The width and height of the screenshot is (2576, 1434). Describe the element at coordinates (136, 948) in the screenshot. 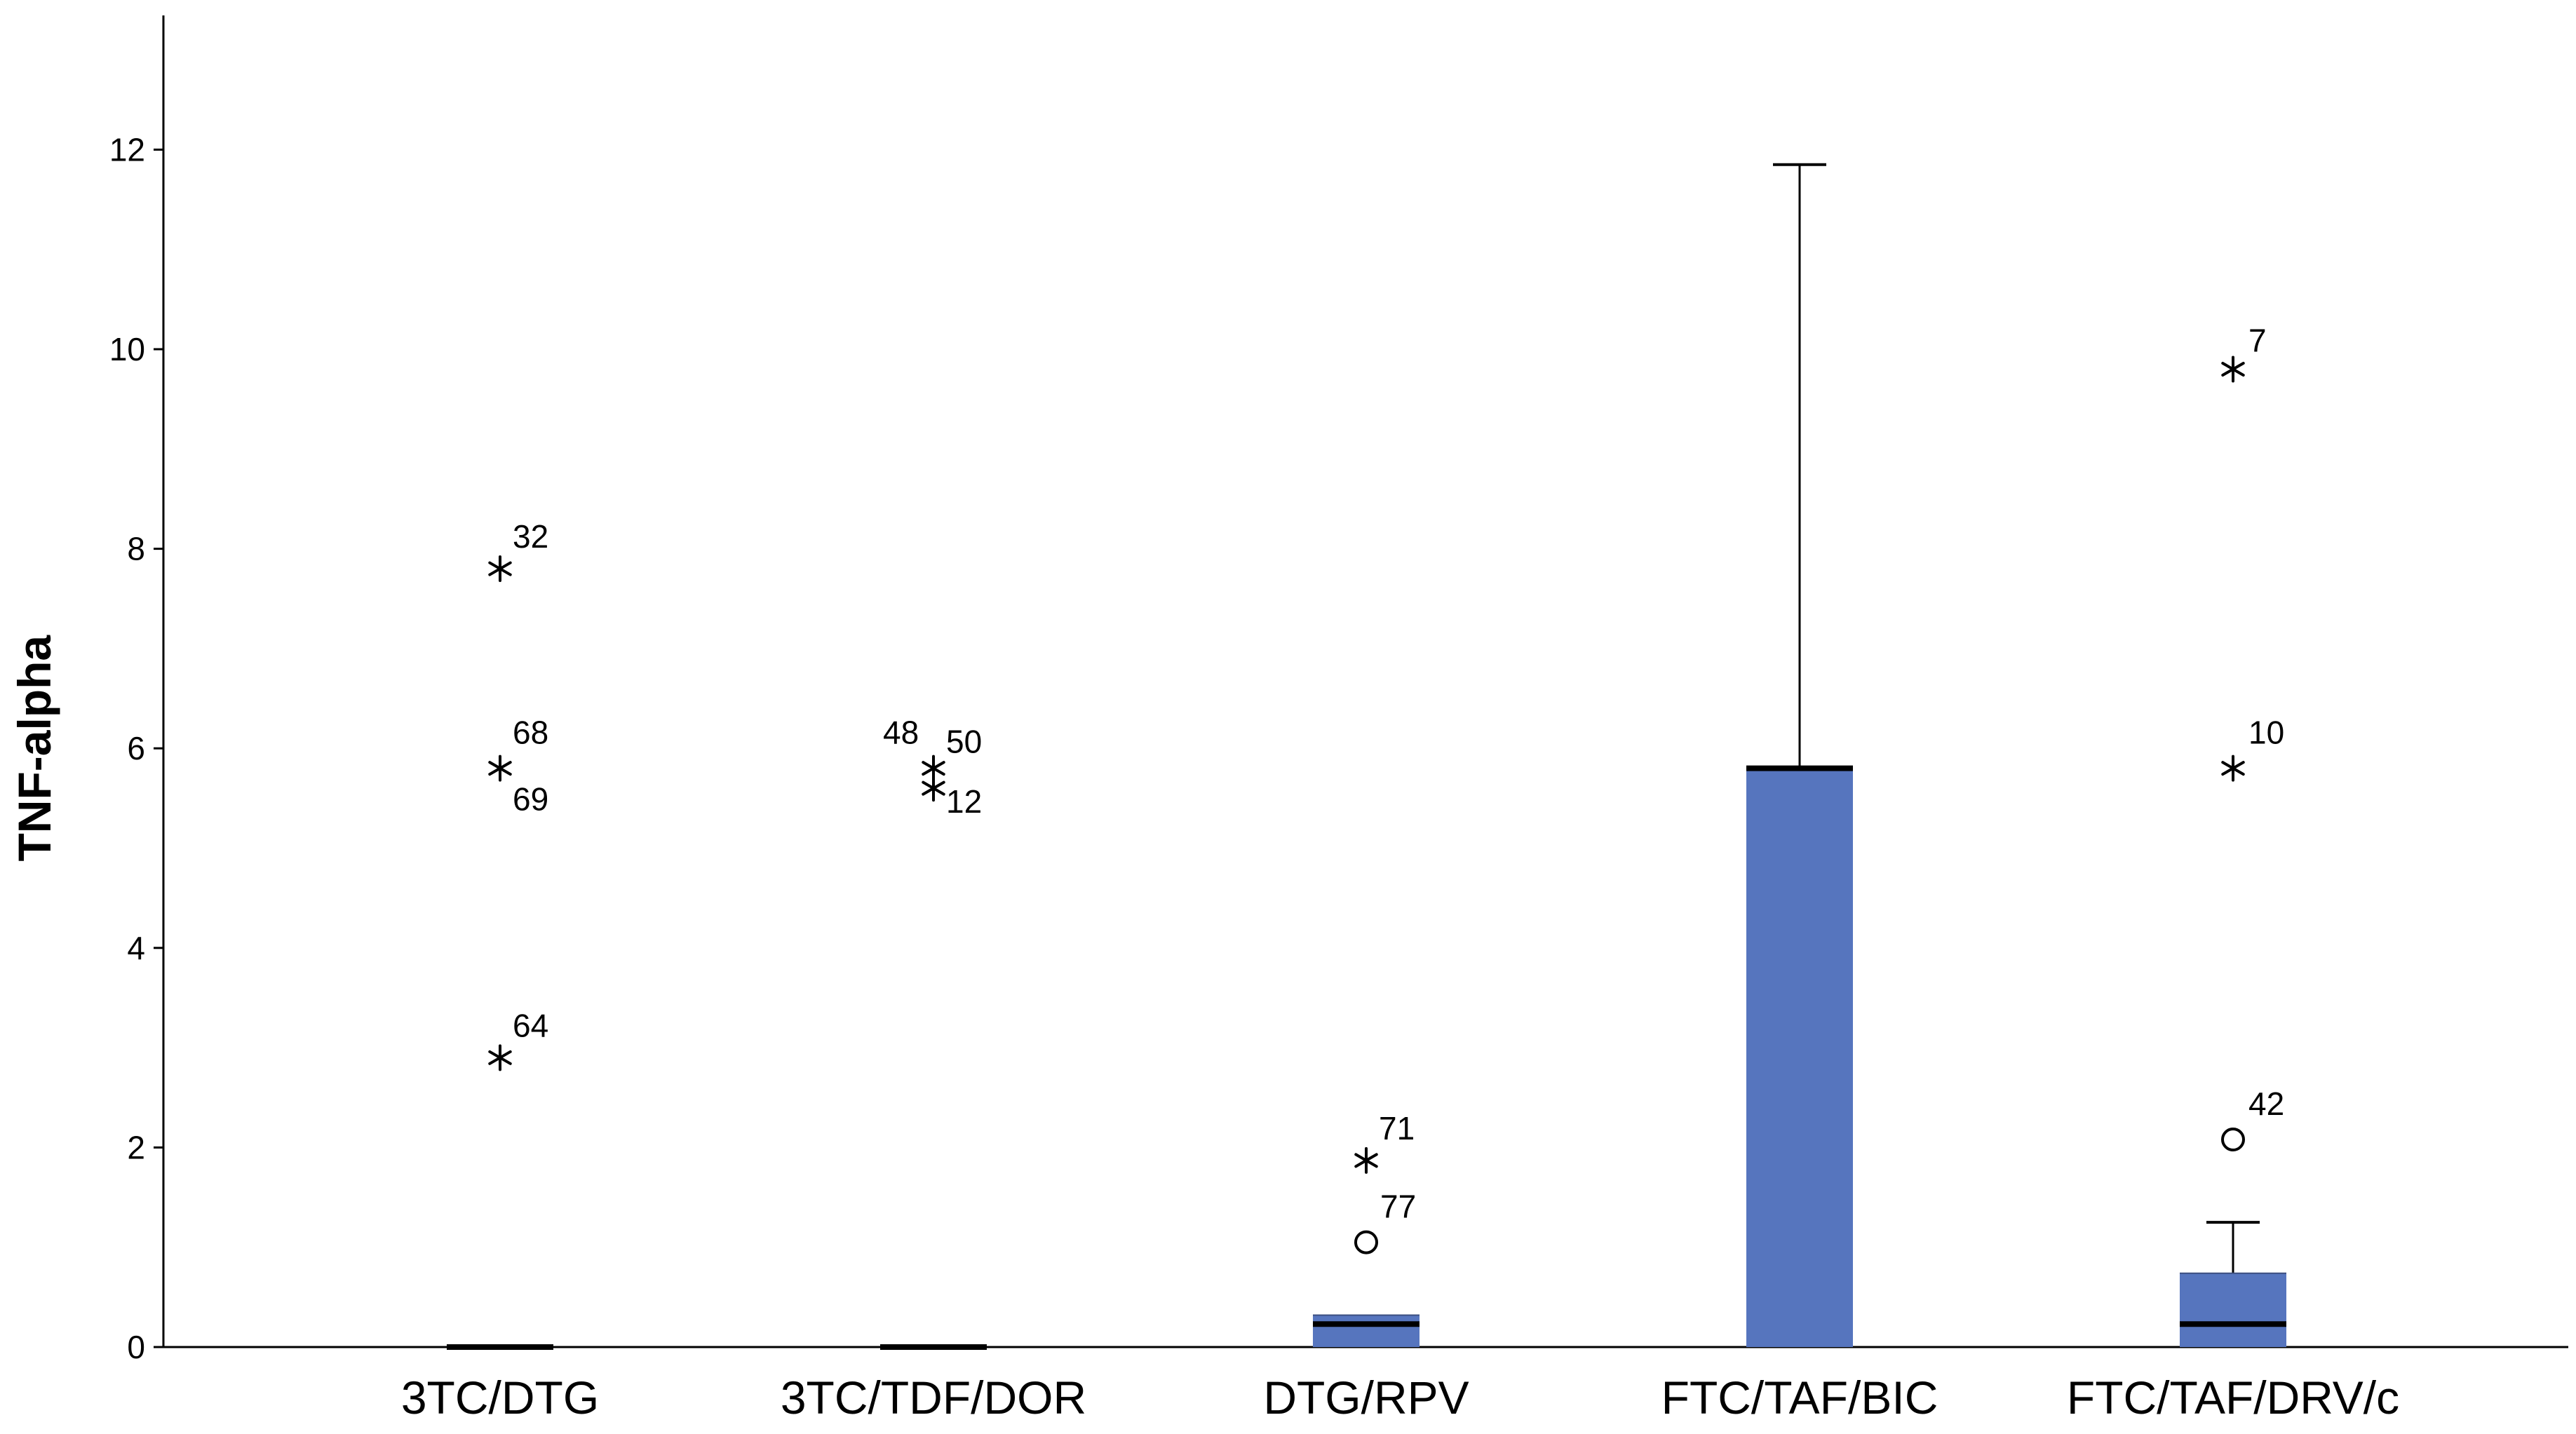

I see `y-tick-label: 4` at that location.